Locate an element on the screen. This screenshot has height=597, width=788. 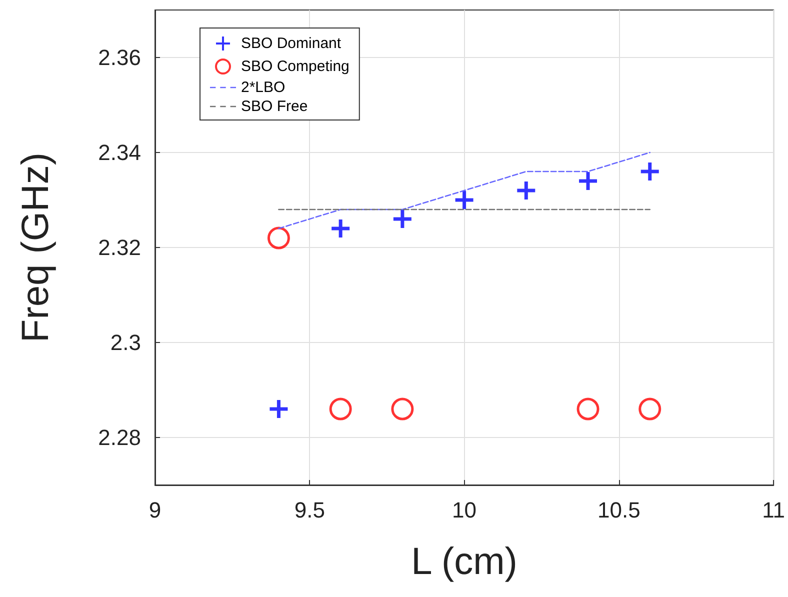
legend-label: SBO Competing is located at coordinates (295, 66).